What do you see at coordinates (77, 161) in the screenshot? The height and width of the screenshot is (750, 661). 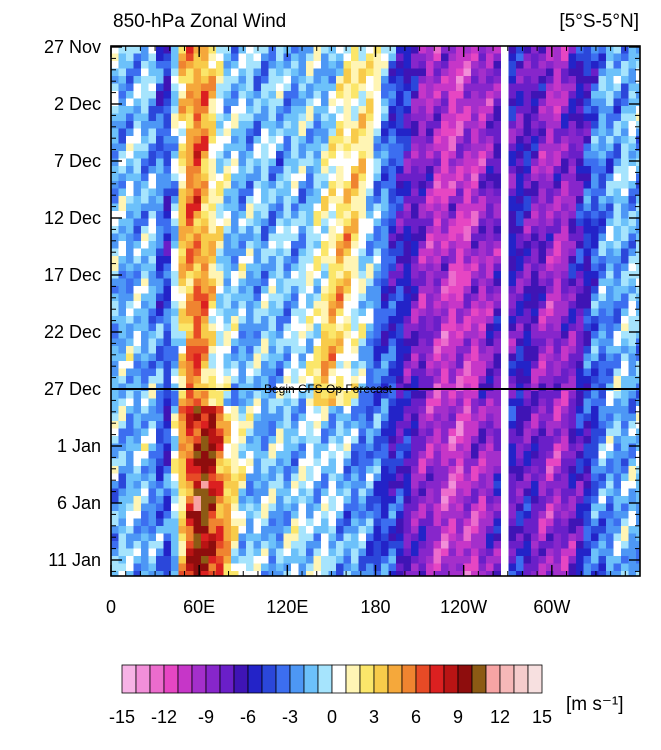 I see `y-tick-label: 7 Dec` at bounding box center [77, 161].